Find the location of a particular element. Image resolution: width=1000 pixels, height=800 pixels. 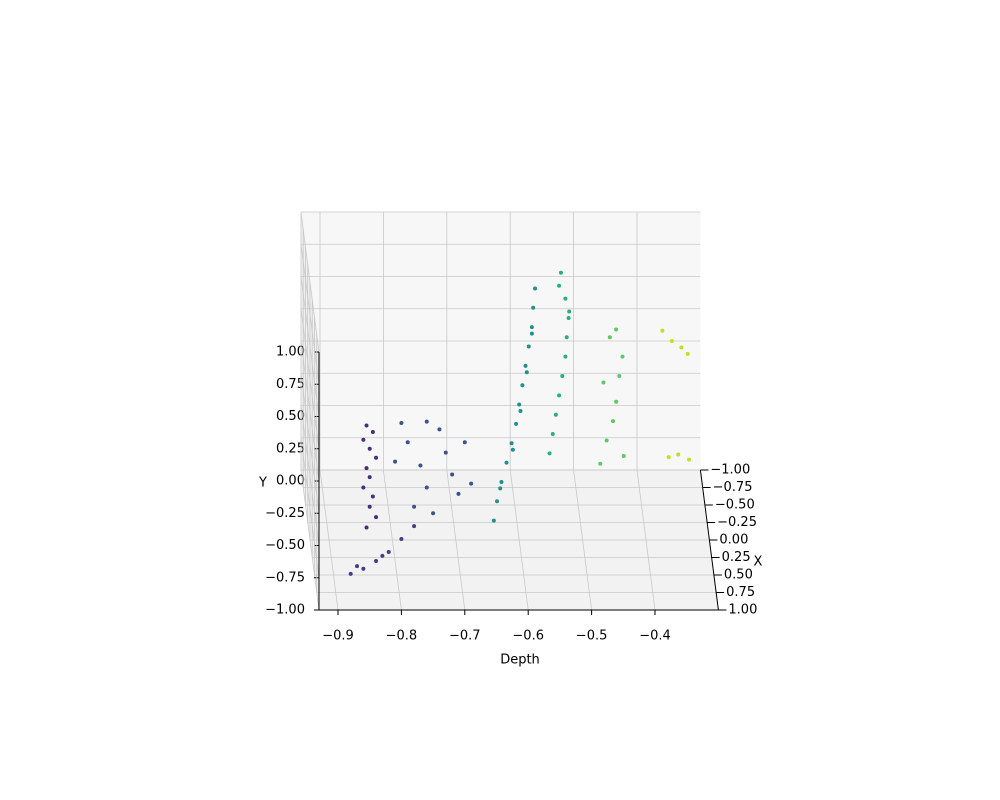

z-tick-label: 0.25 is located at coordinates (736, 557).